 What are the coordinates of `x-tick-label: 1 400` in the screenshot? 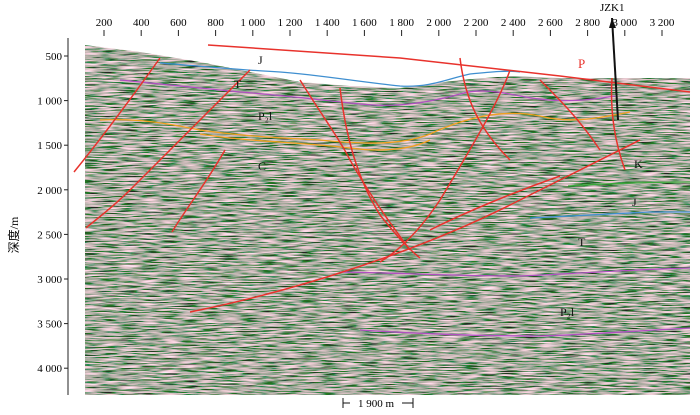 It's located at (327, 23).